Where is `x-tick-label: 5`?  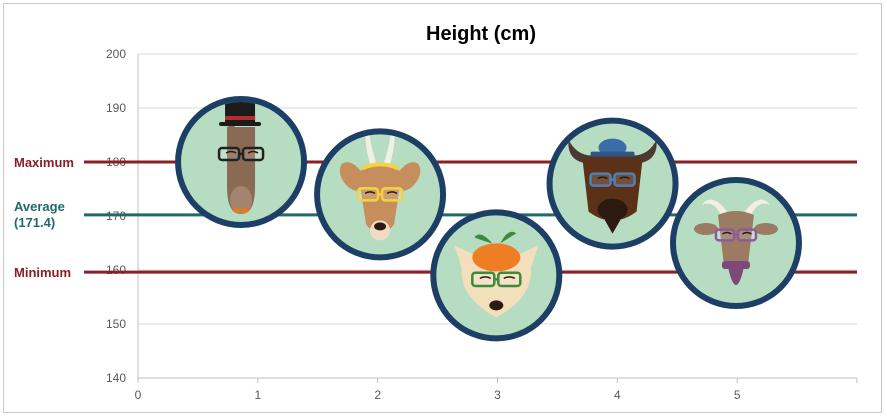 x-tick-label: 5 is located at coordinates (737, 395).